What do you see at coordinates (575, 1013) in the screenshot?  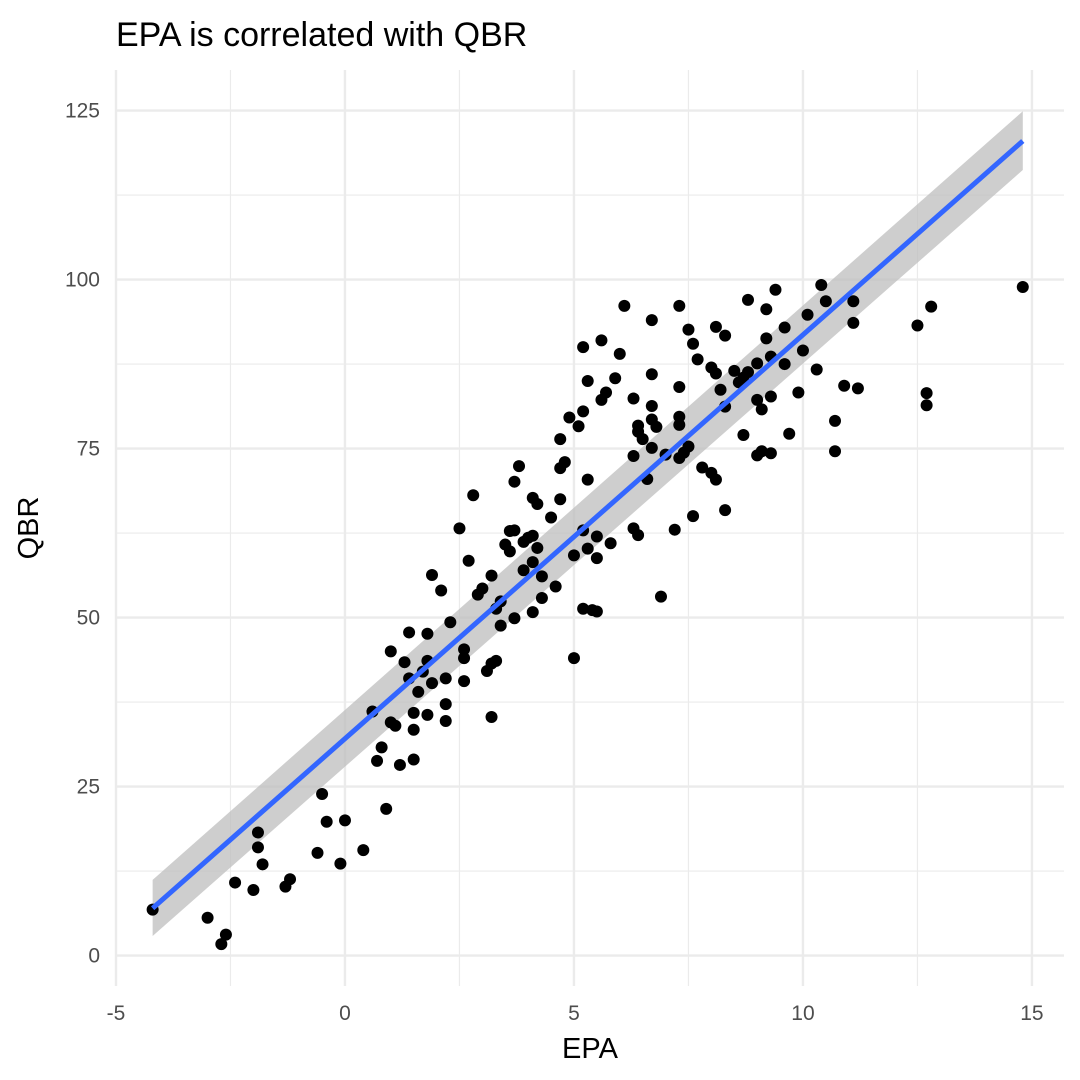 I see `x-axis-ticks: -5 0 5 10 15` at bounding box center [575, 1013].